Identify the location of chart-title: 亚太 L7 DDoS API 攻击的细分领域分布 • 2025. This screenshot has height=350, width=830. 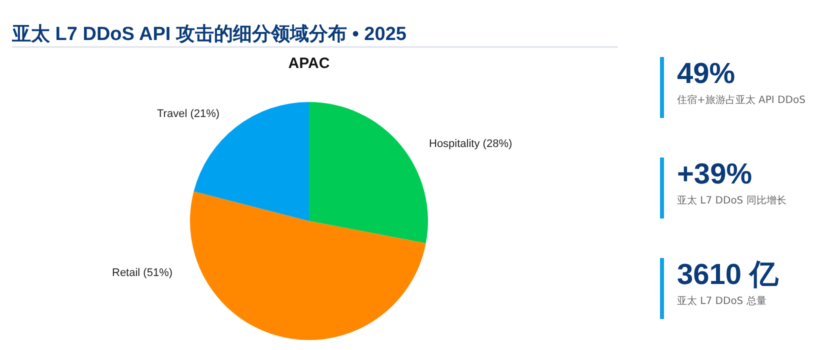
(209, 34).